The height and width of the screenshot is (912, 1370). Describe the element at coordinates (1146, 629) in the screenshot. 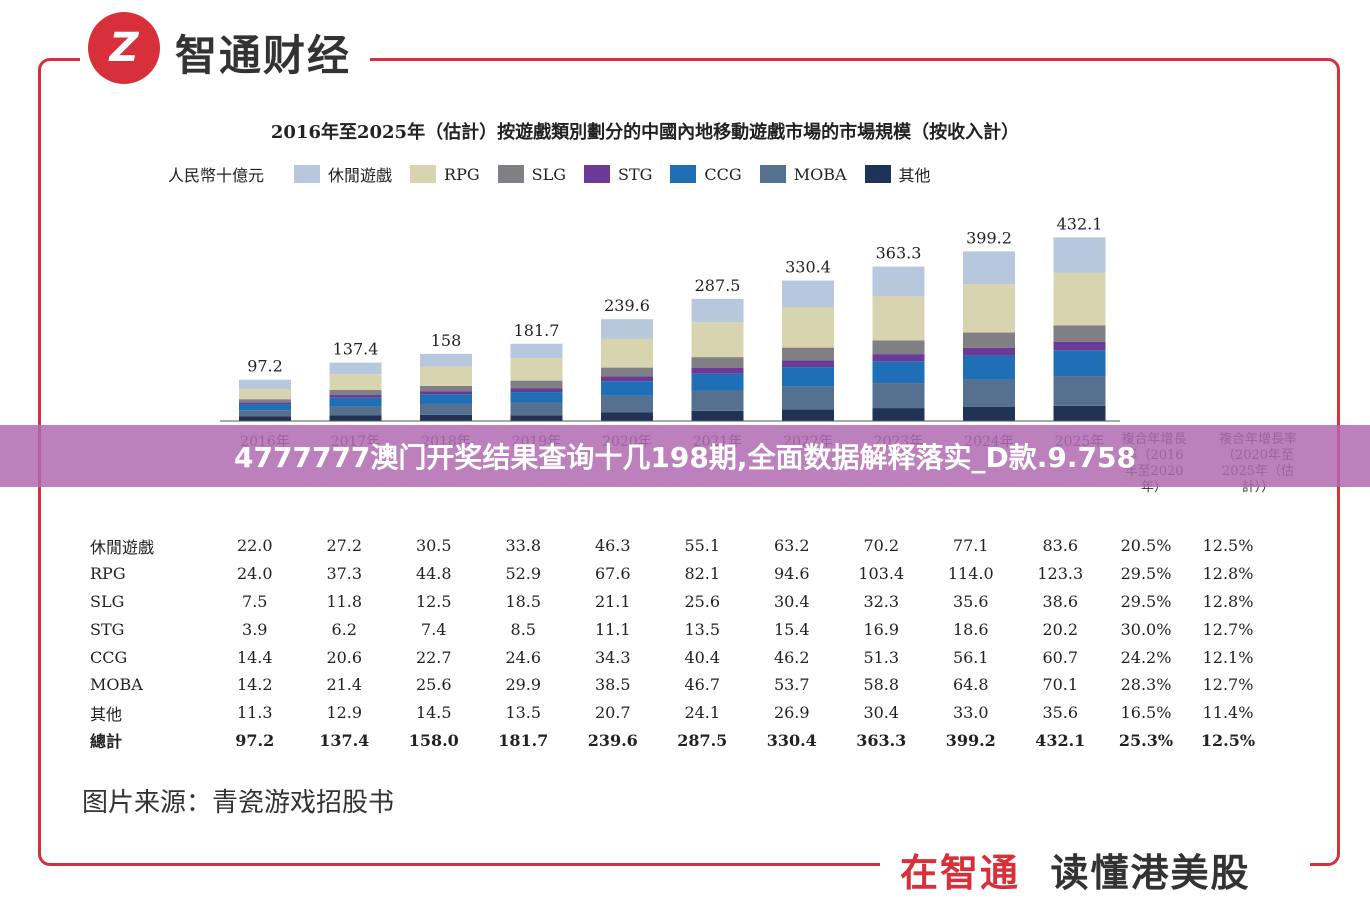

I see `cagr-cell: 30.0%` at that location.